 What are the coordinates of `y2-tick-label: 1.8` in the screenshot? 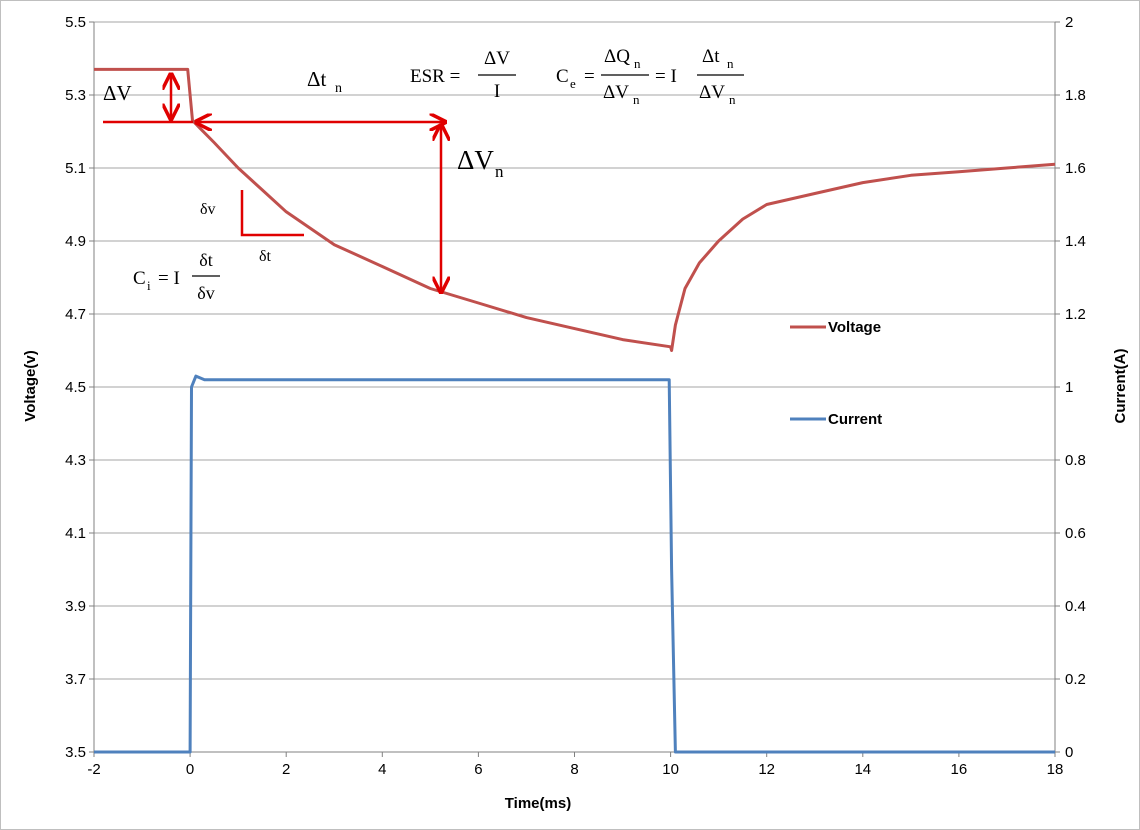 It's located at (1075, 95).